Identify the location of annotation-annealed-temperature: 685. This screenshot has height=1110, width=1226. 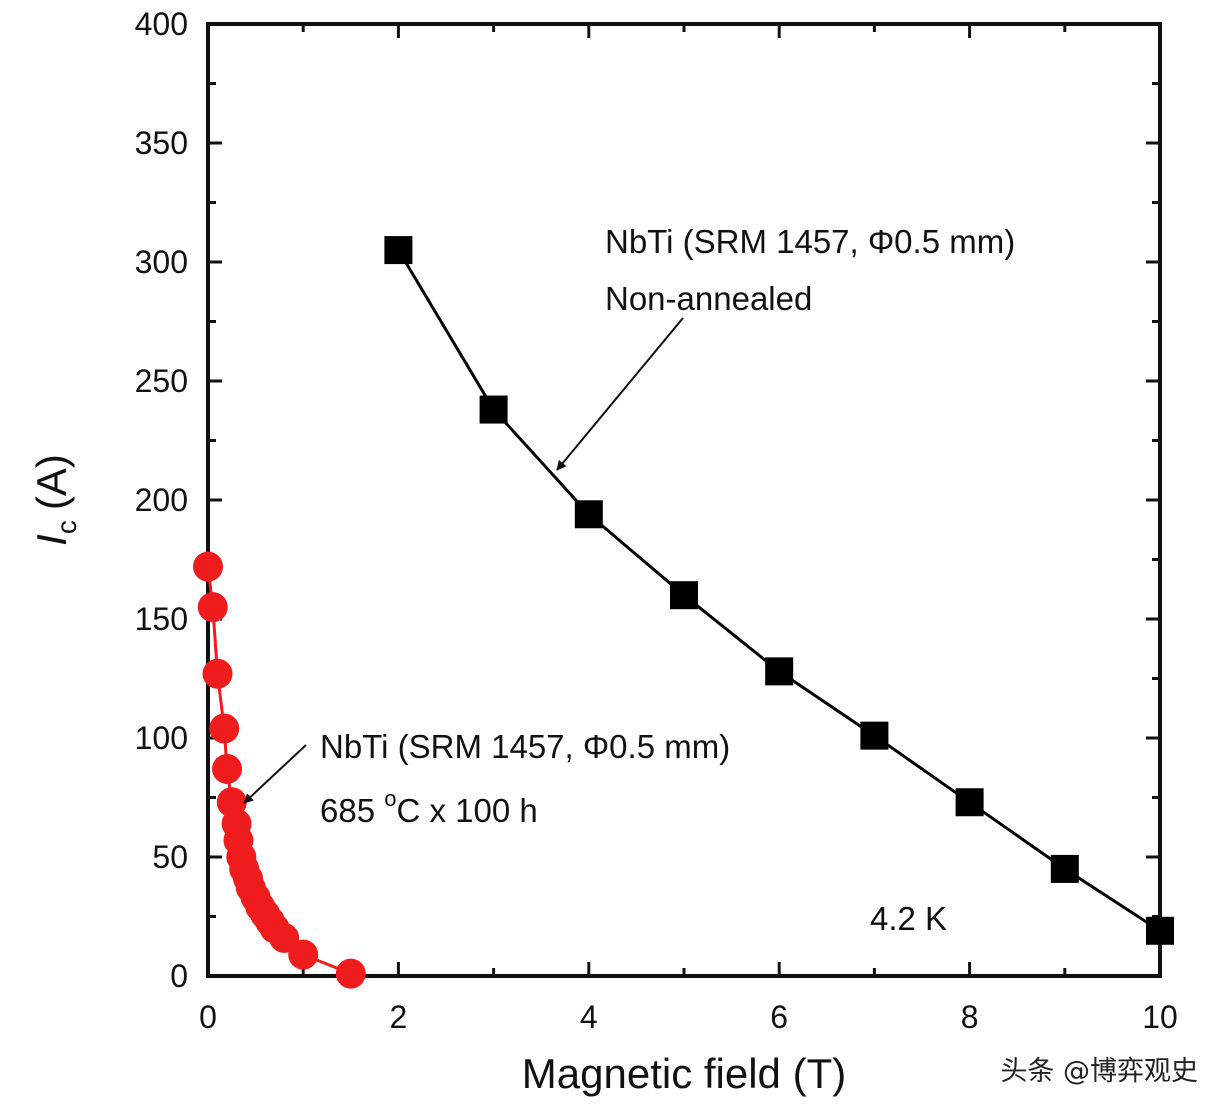
(352, 810).